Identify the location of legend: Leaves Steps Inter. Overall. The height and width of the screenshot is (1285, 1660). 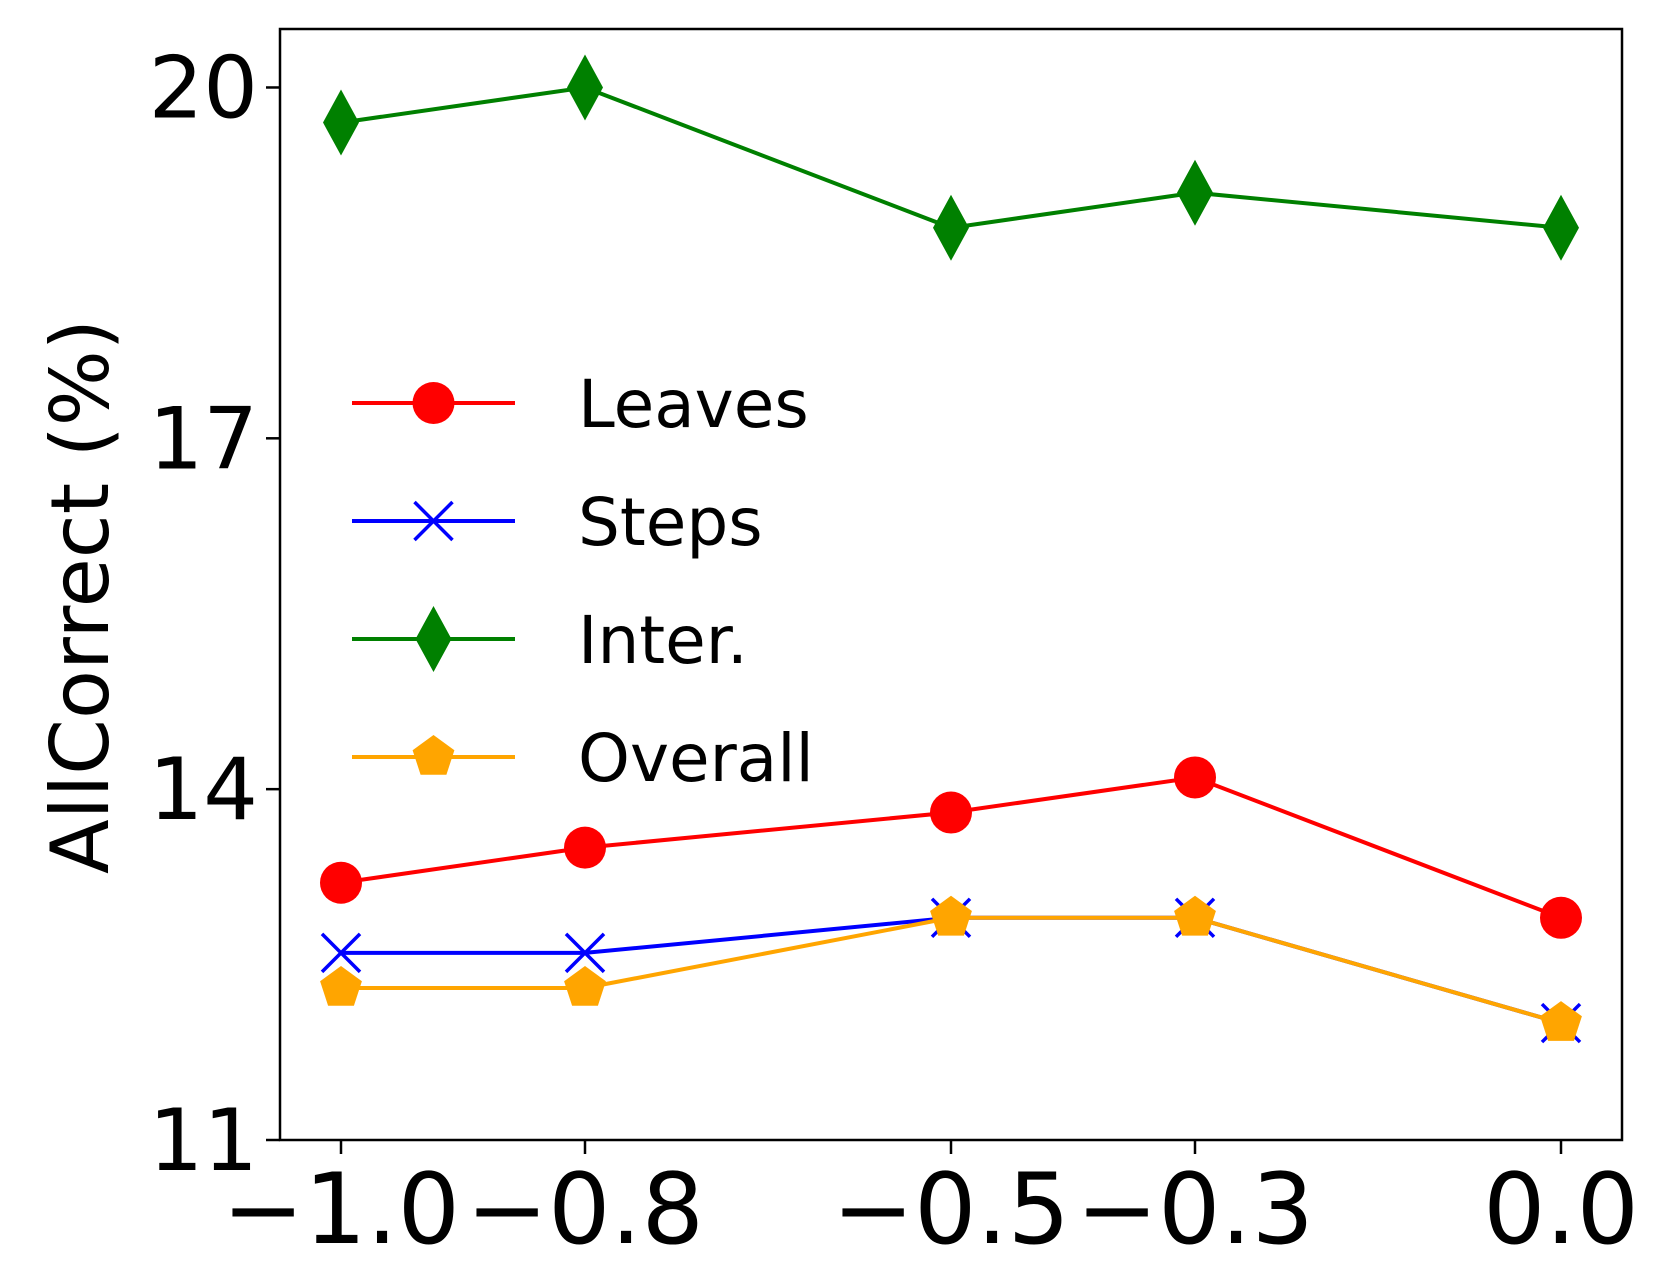
(583, 581).